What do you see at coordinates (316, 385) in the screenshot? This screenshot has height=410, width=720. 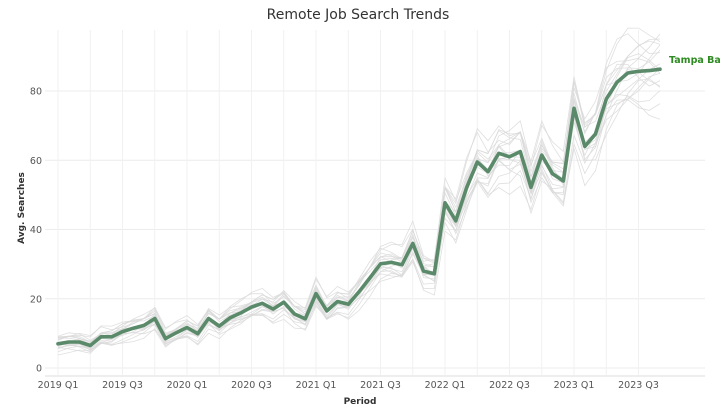 I see `x-tick-label: 2021 Q1` at bounding box center [316, 385].